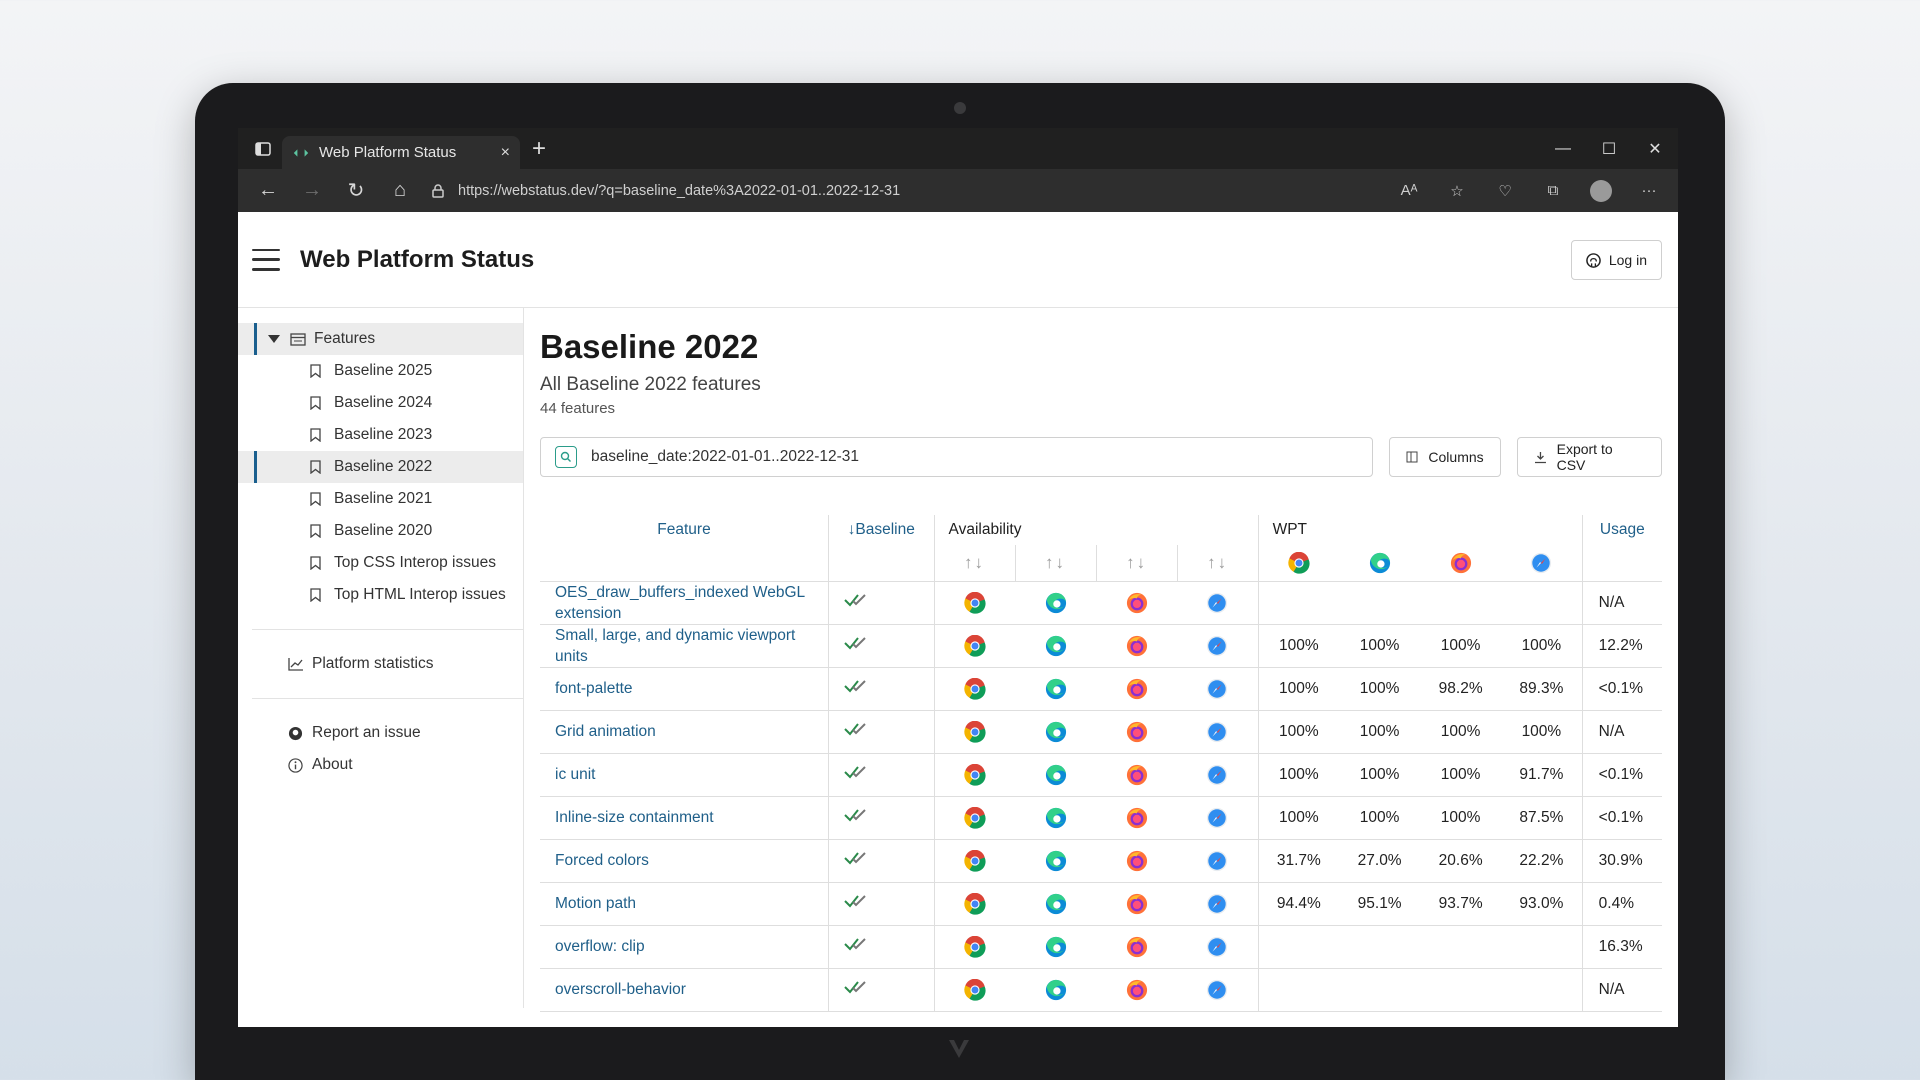 This screenshot has width=1920, height=1080. What do you see at coordinates (1101, 990) in the screenshot?
I see `table-row: overscroll-behavior N/A` at bounding box center [1101, 990].